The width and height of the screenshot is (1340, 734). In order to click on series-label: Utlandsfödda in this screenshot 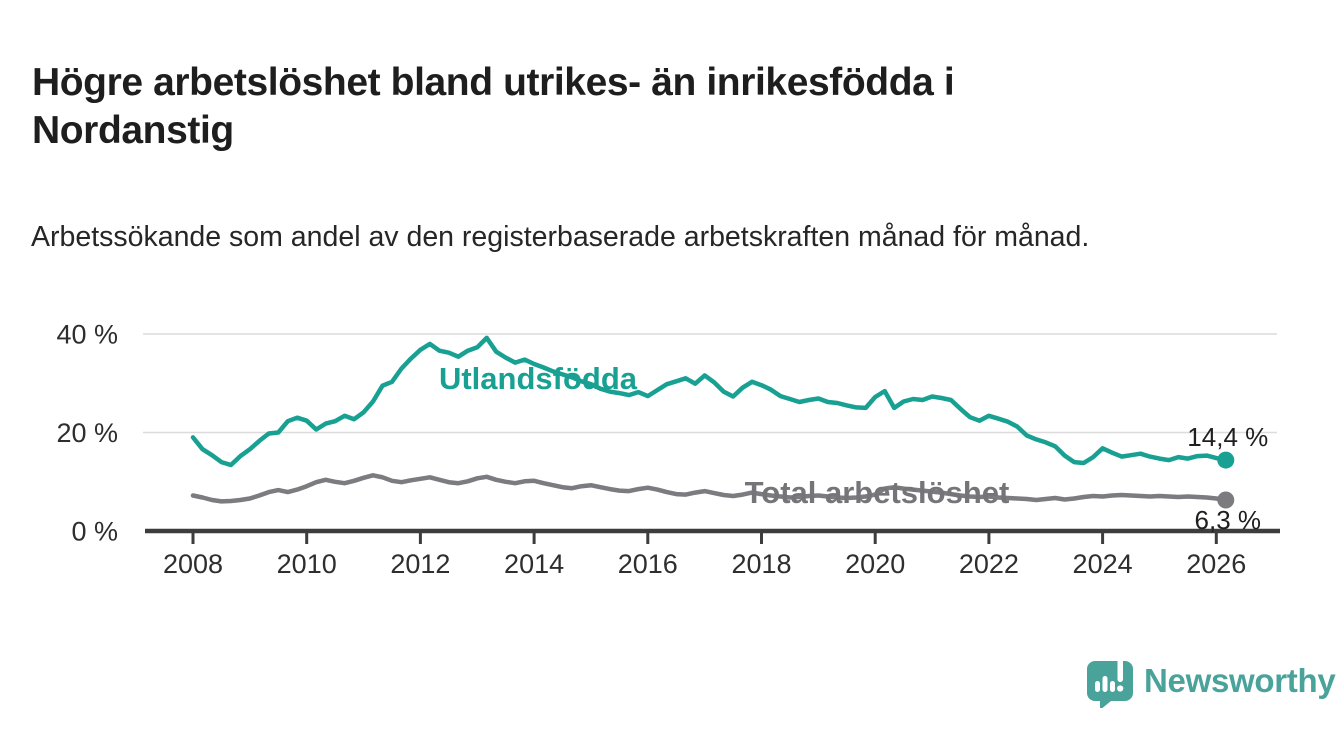, I will do `click(538, 378)`.